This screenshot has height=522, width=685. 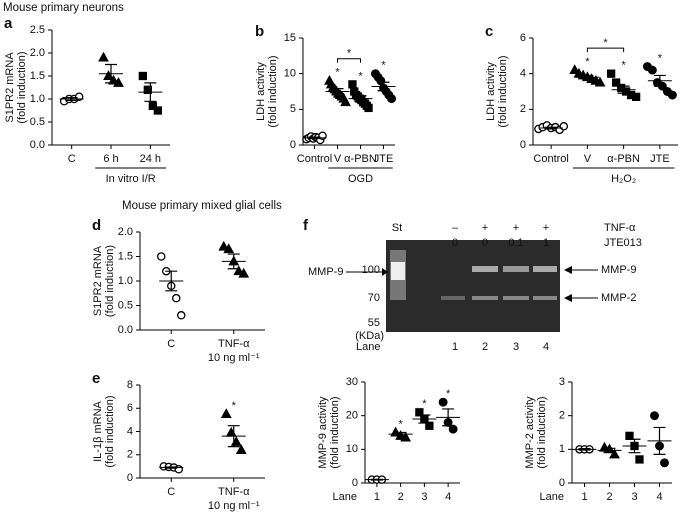 I want to click on y-tick-label: 0.0, so click(x=37, y=145).